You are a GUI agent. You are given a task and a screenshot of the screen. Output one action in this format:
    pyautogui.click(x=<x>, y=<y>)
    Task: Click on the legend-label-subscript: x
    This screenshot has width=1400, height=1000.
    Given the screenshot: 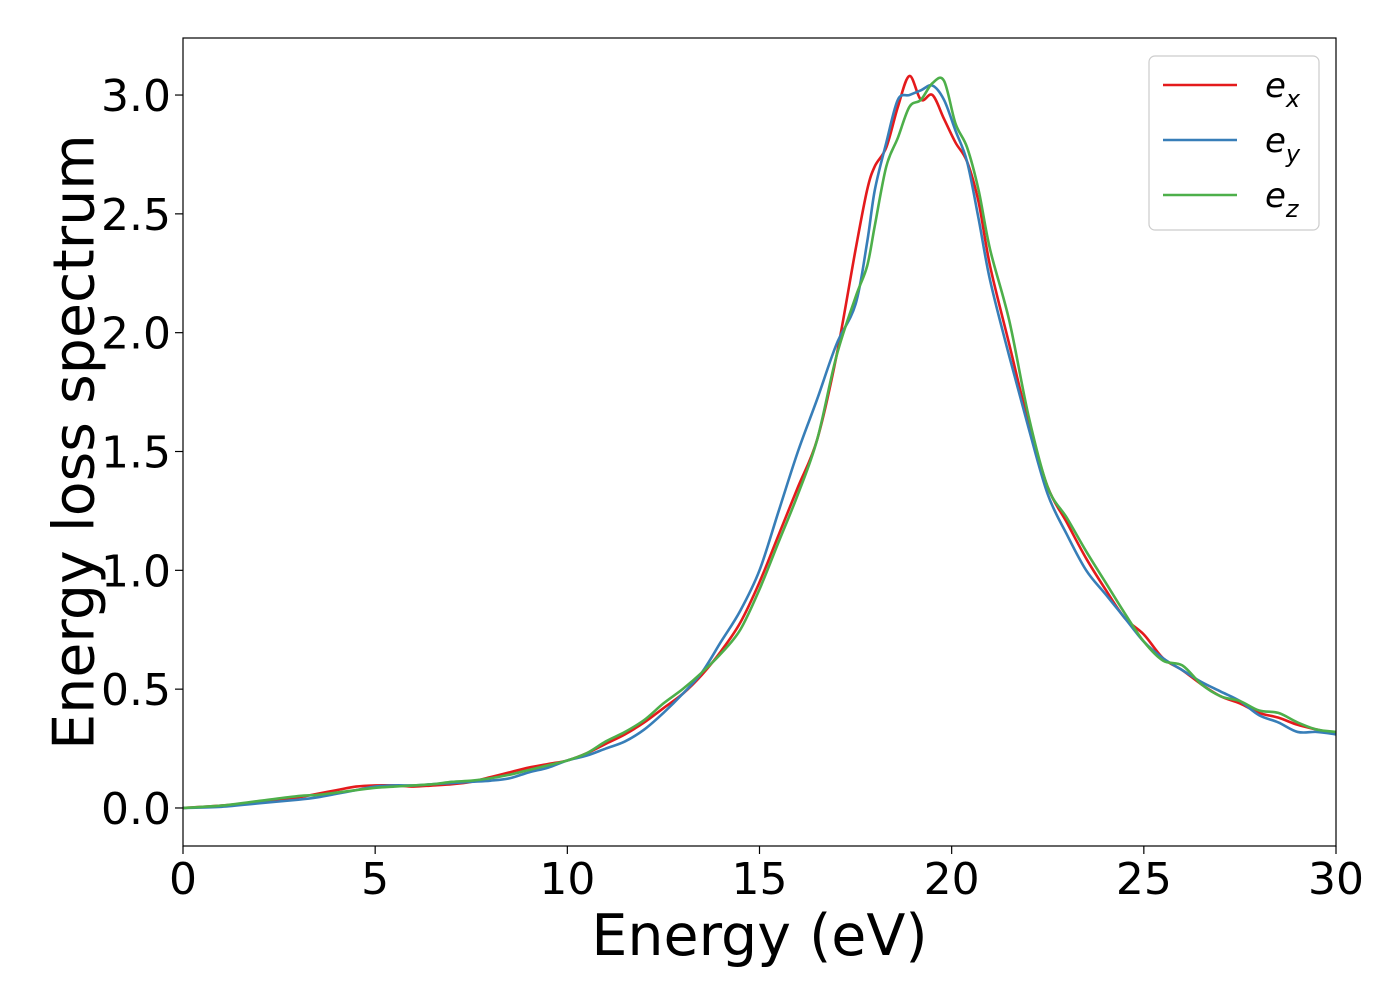 What is the action you would take?
    pyautogui.click(x=1293, y=99)
    